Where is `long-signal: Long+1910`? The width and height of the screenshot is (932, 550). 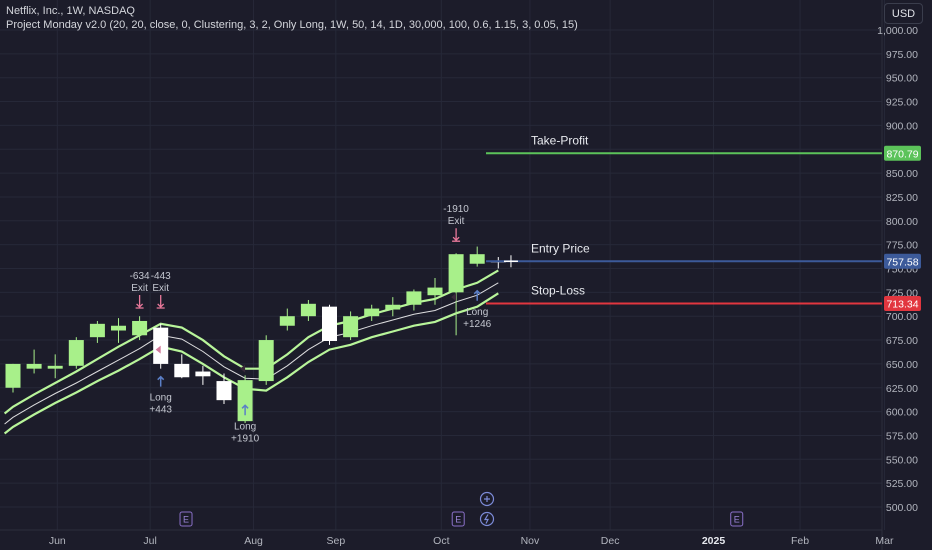 long-signal: Long+1910 is located at coordinates (245, 424).